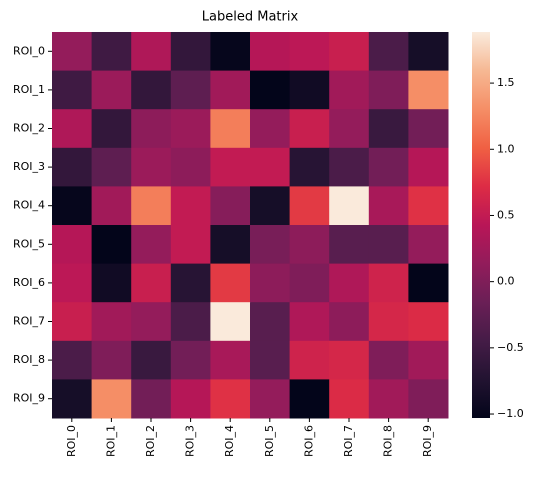 The height and width of the screenshot is (477, 545). Describe the element at coordinates (506, 281) in the screenshot. I see `colorbar-tick-label: 0.0` at that location.